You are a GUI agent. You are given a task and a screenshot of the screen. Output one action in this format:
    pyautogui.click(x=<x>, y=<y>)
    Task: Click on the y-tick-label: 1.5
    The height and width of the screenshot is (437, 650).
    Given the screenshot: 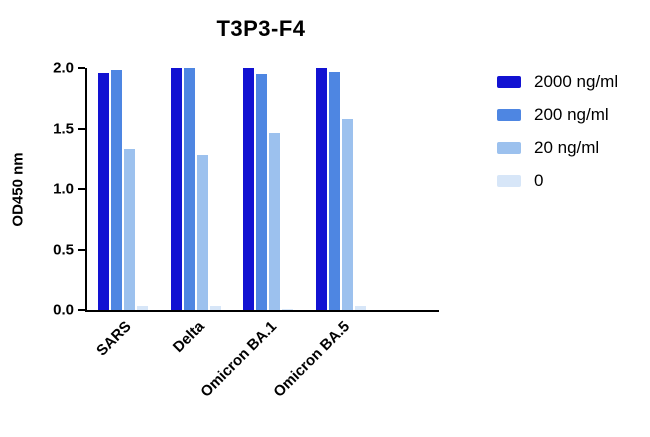 What is the action you would take?
    pyautogui.click(x=63, y=128)
    